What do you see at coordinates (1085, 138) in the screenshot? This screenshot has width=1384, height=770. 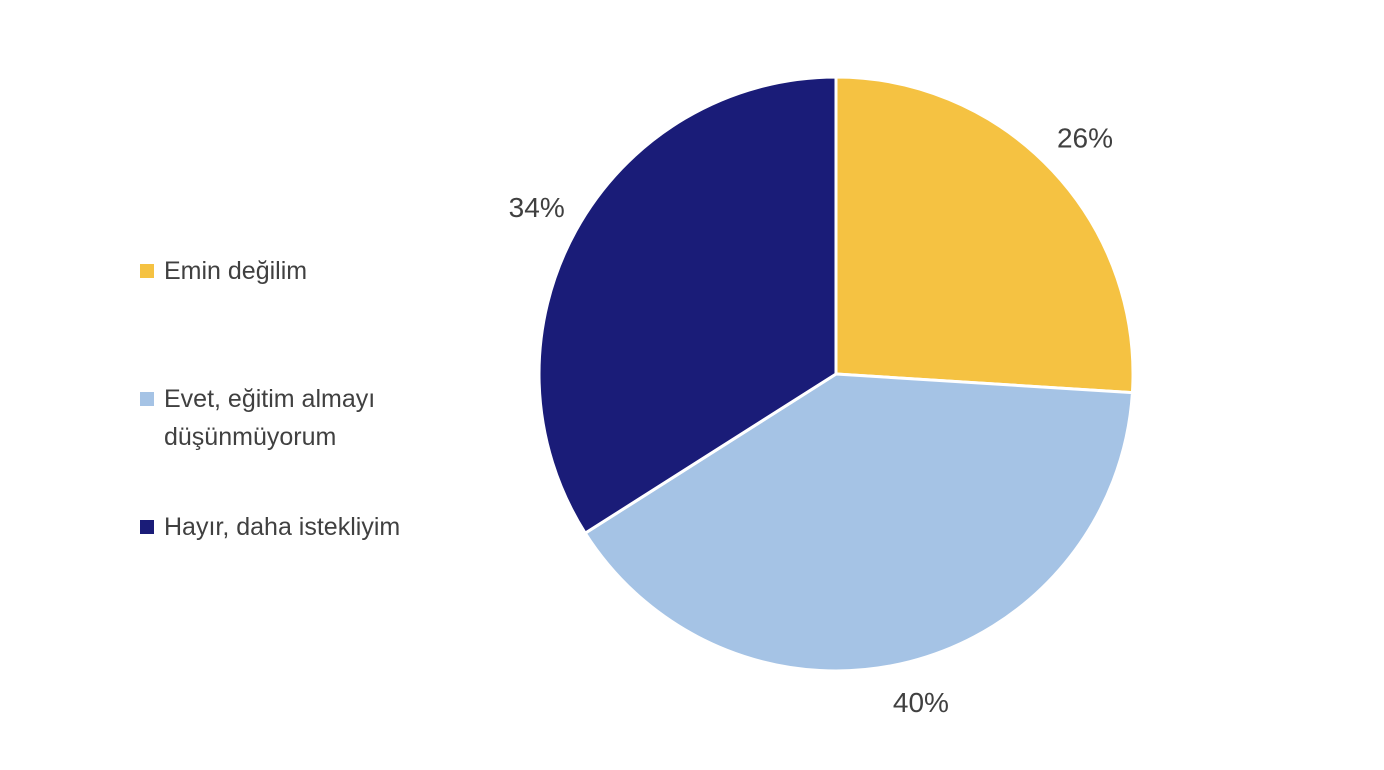 I see `data-label: 26%` at bounding box center [1085, 138].